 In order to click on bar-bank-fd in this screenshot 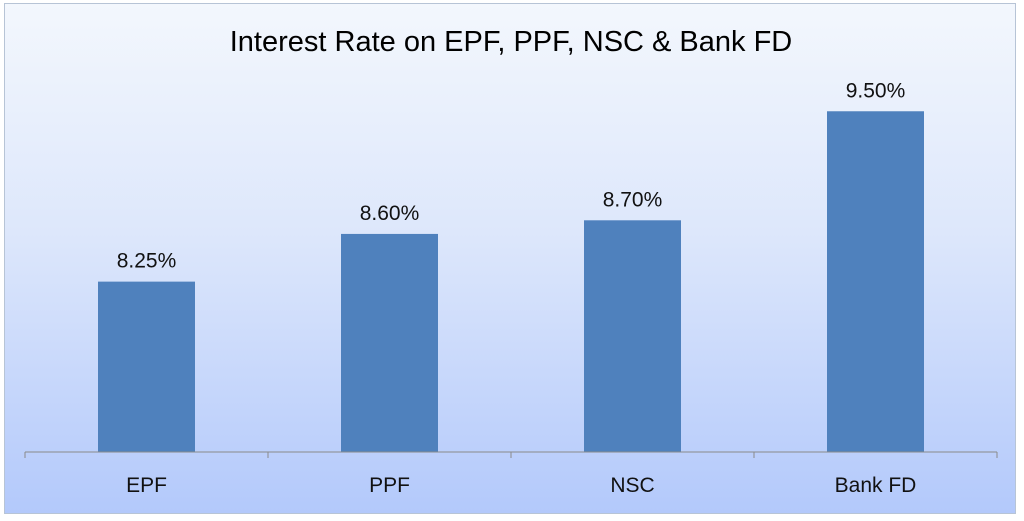, I will do `click(875, 281)`.